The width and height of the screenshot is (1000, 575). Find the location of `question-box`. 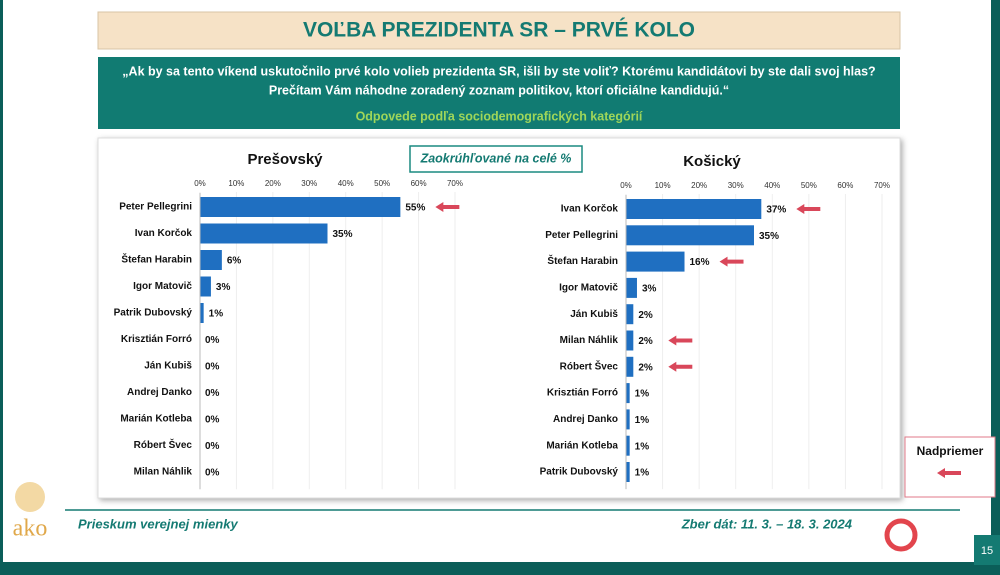

question-box is located at coordinates (499, 93).